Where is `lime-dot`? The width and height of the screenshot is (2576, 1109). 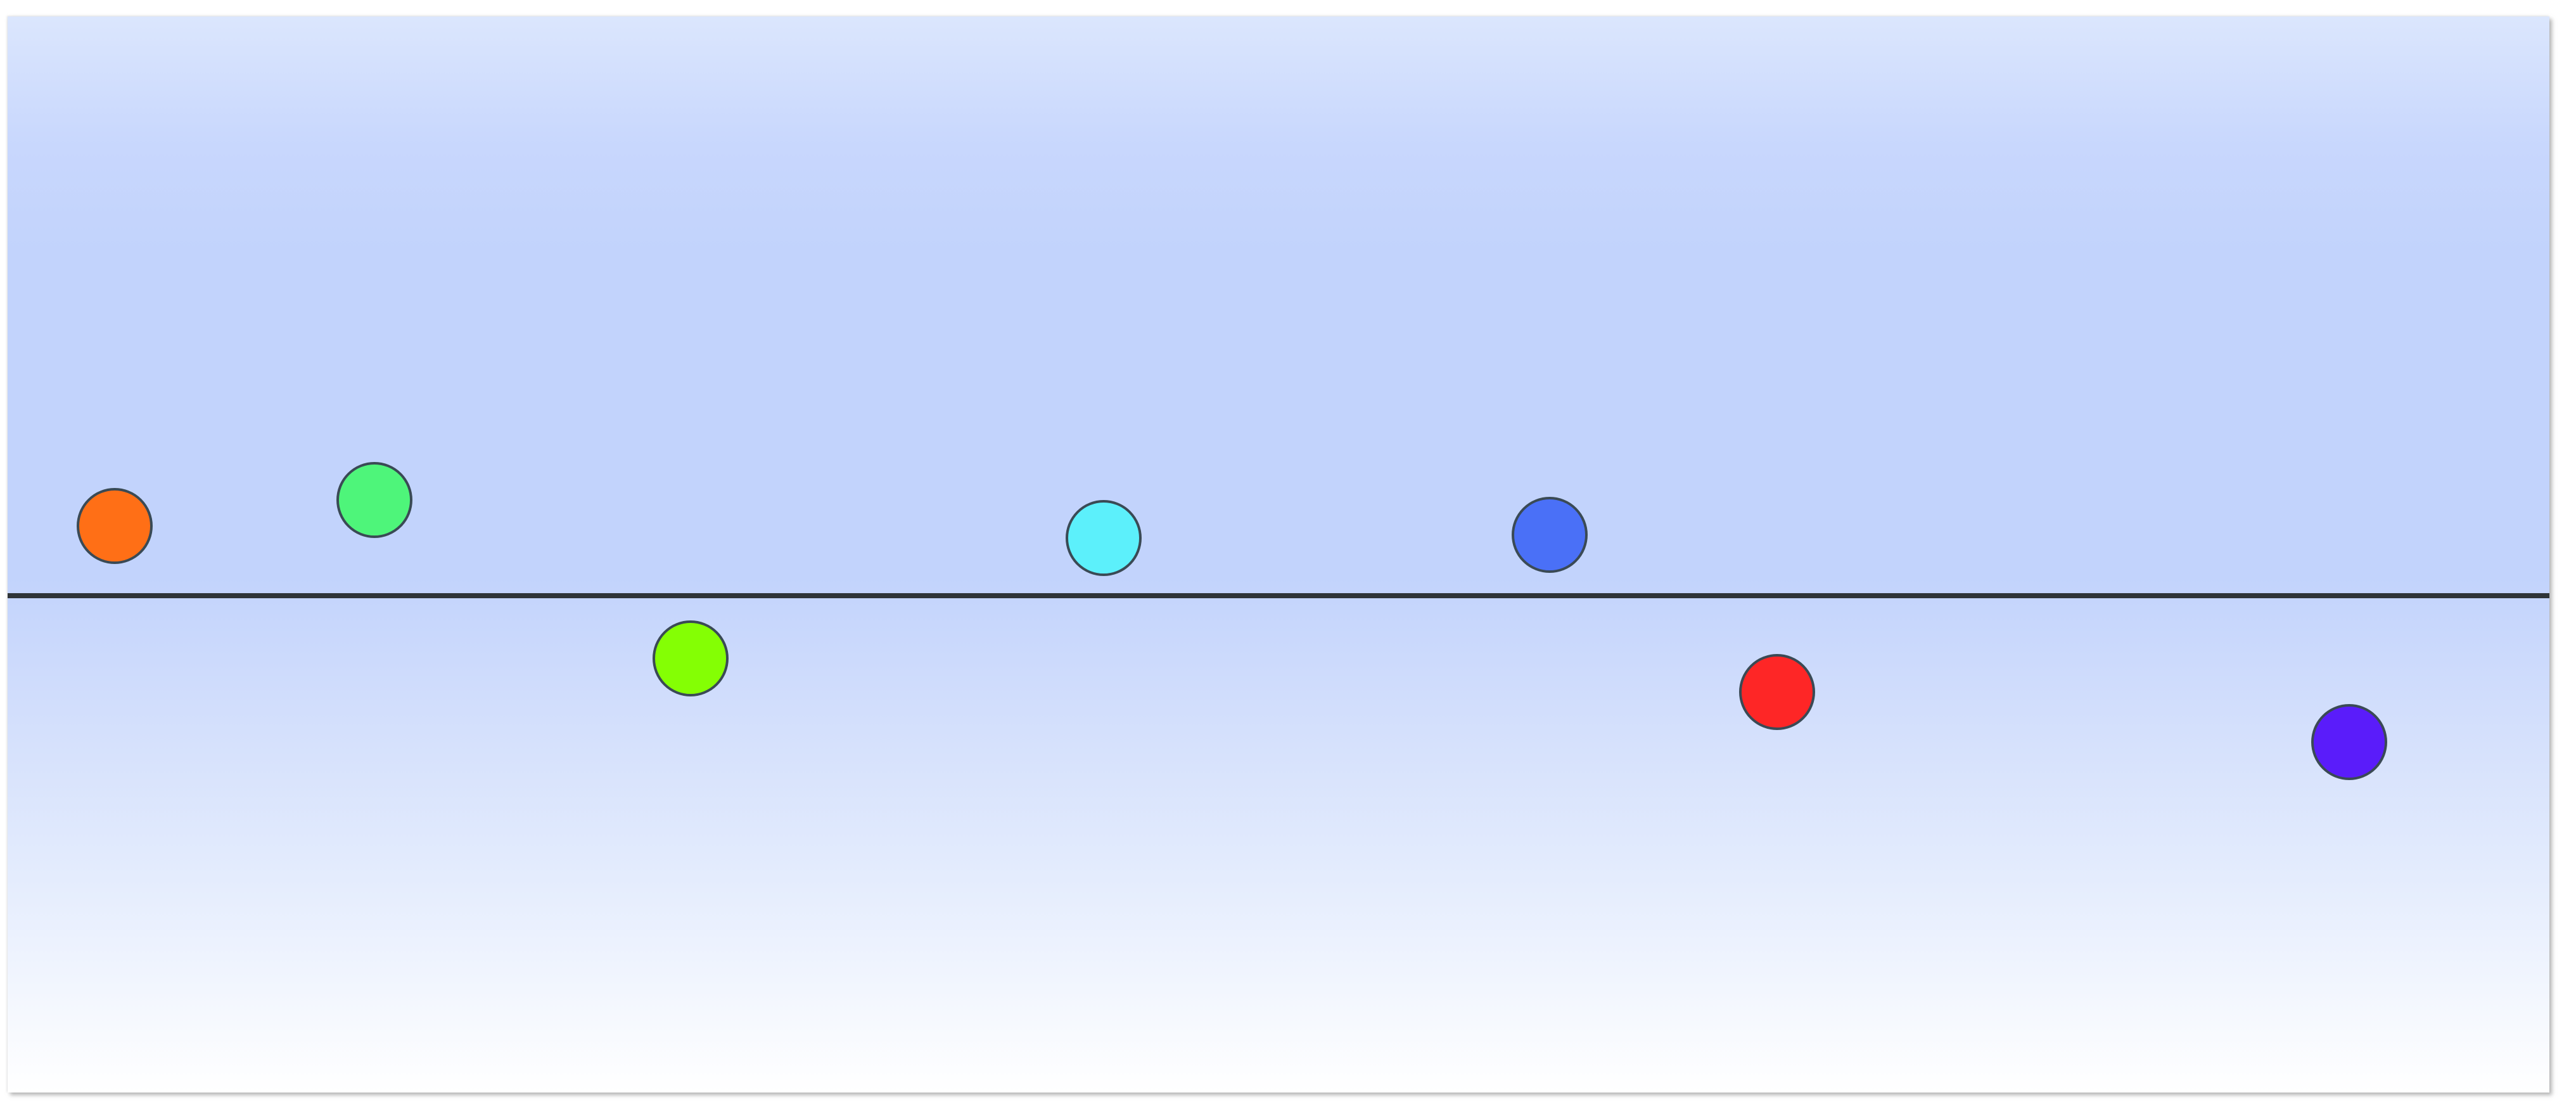
lime-dot is located at coordinates (691, 658).